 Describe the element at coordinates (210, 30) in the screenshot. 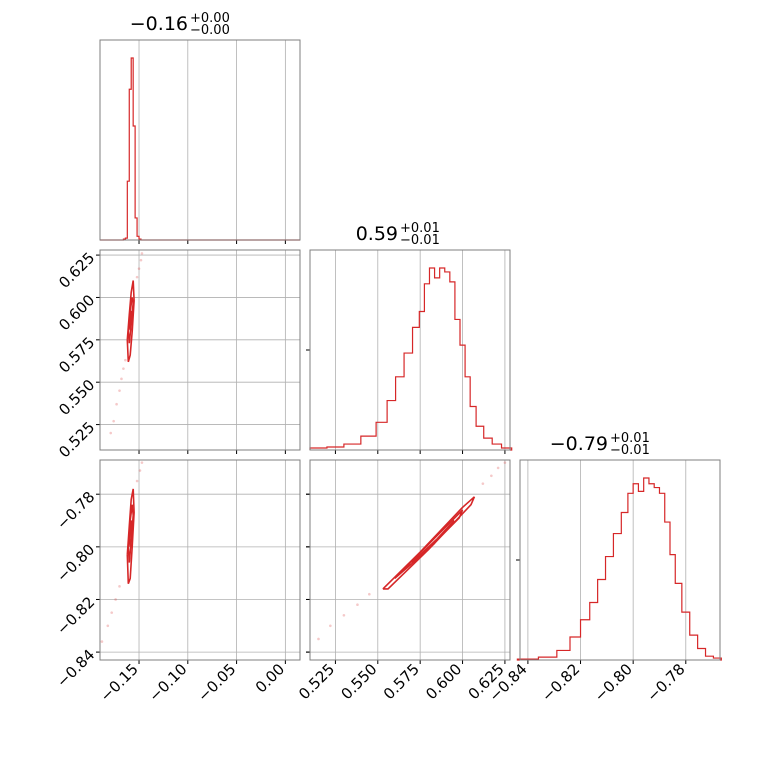

I see `title-err-minus: −0.00` at that location.